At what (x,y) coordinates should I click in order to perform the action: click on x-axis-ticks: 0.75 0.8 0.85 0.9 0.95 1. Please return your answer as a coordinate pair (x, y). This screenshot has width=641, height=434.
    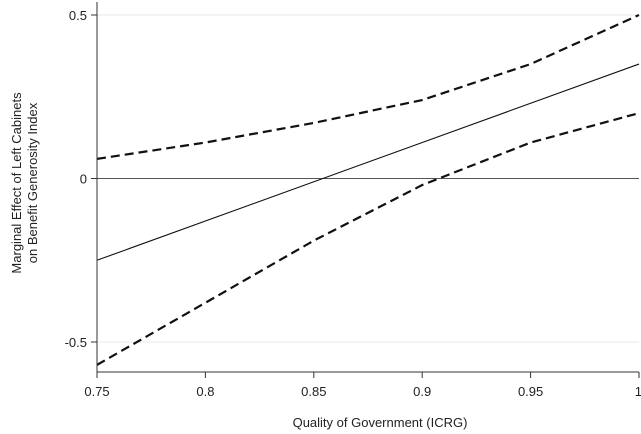
    Looking at the image, I should click on (362, 385).